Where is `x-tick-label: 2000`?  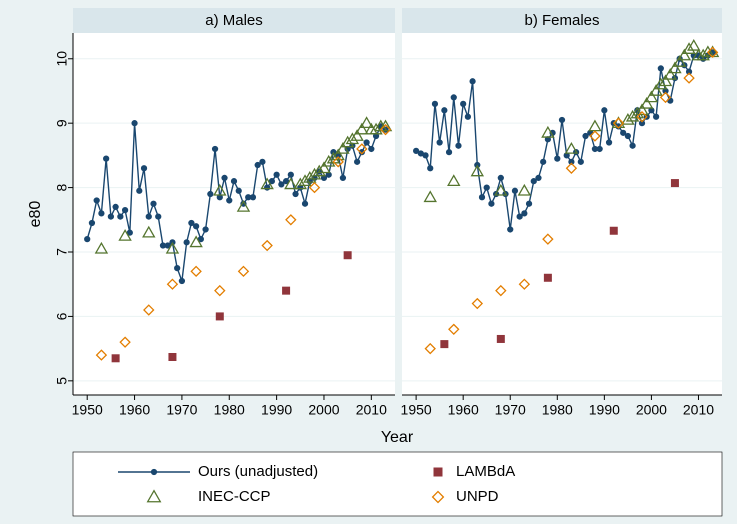
x-tick-label: 2000 is located at coordinates (651, 410).